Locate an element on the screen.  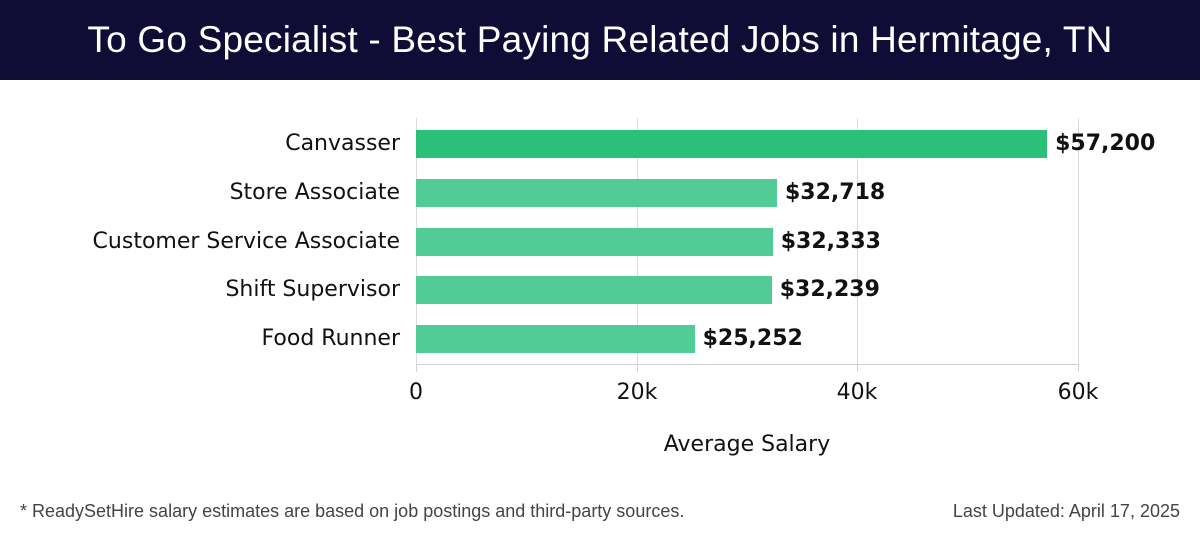
x-tick-label: 60k is located at coordinates (1078, 392).